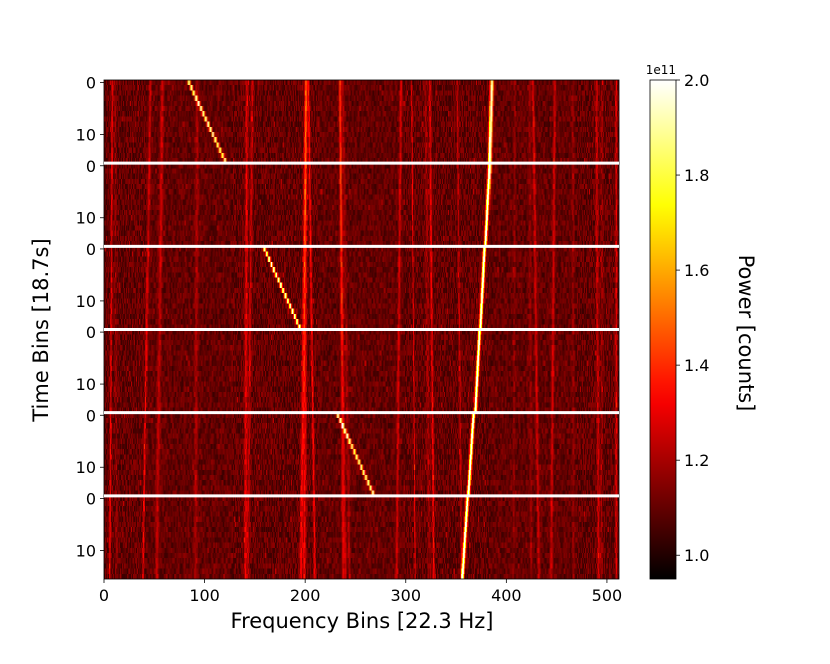  What do you see at coordinates (696, 365) in the screenshot?
I see `colorbar-tick-label: 1.4` at bounding box center [696, 365].